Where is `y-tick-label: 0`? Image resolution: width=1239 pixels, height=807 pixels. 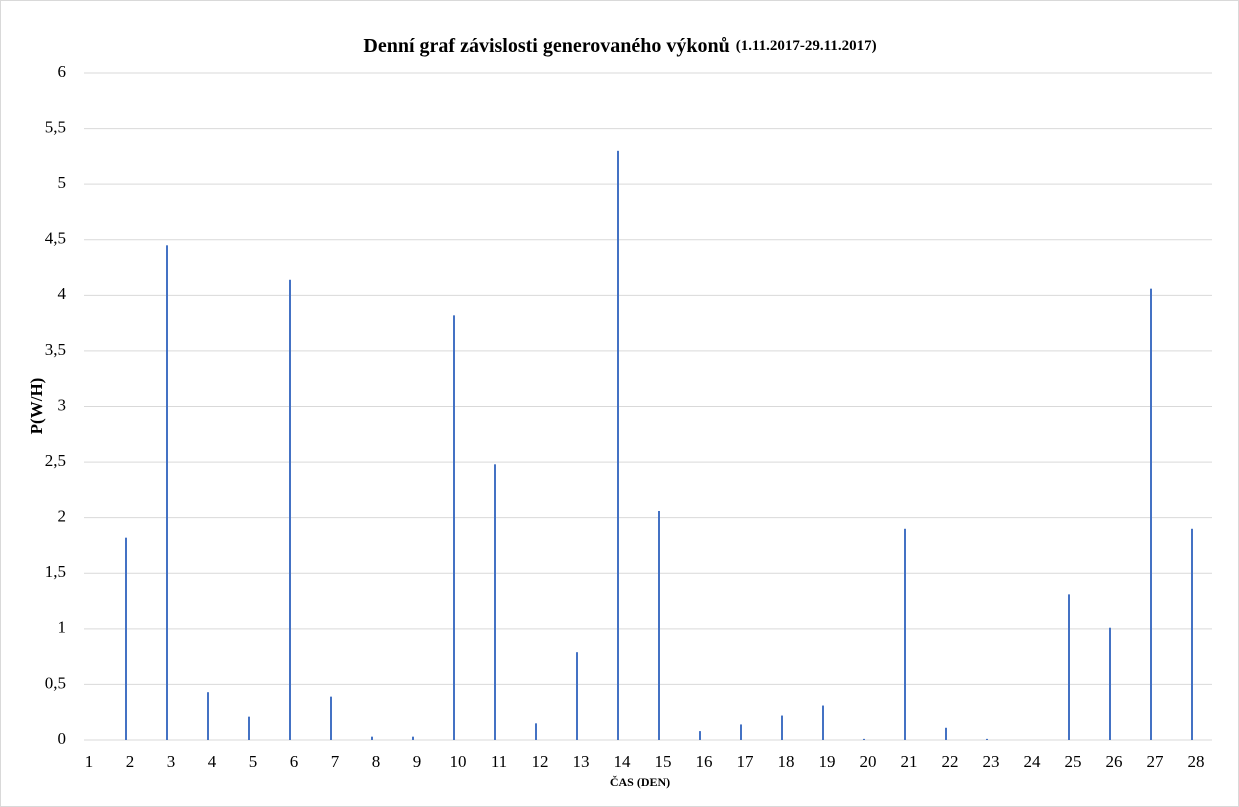 y-tick-label: 0 is located at coordinates (62, 738).